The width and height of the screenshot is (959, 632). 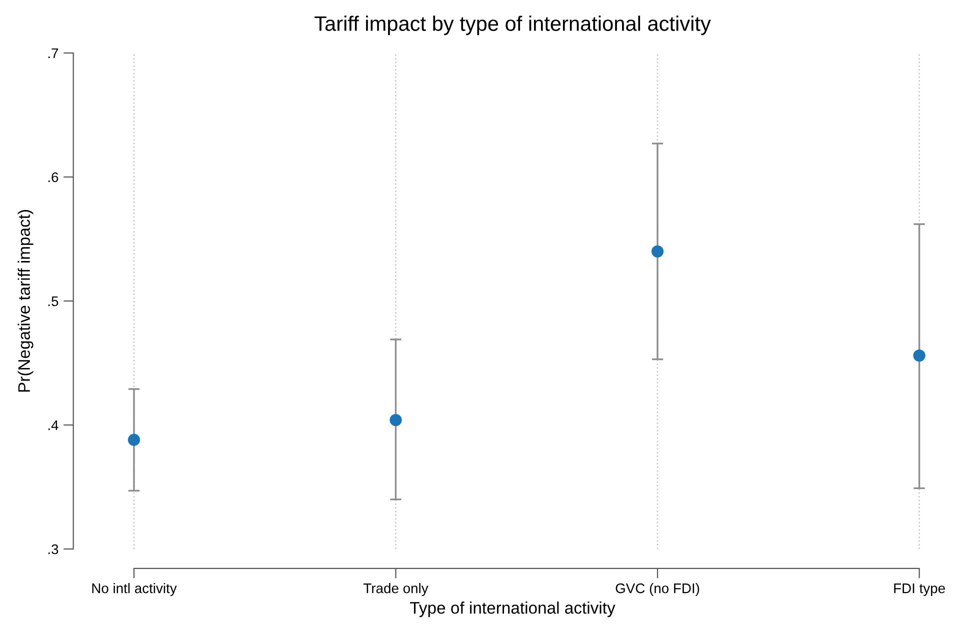 I want to click on x-tick-label: No intl activity, so click(x=134, y=589).